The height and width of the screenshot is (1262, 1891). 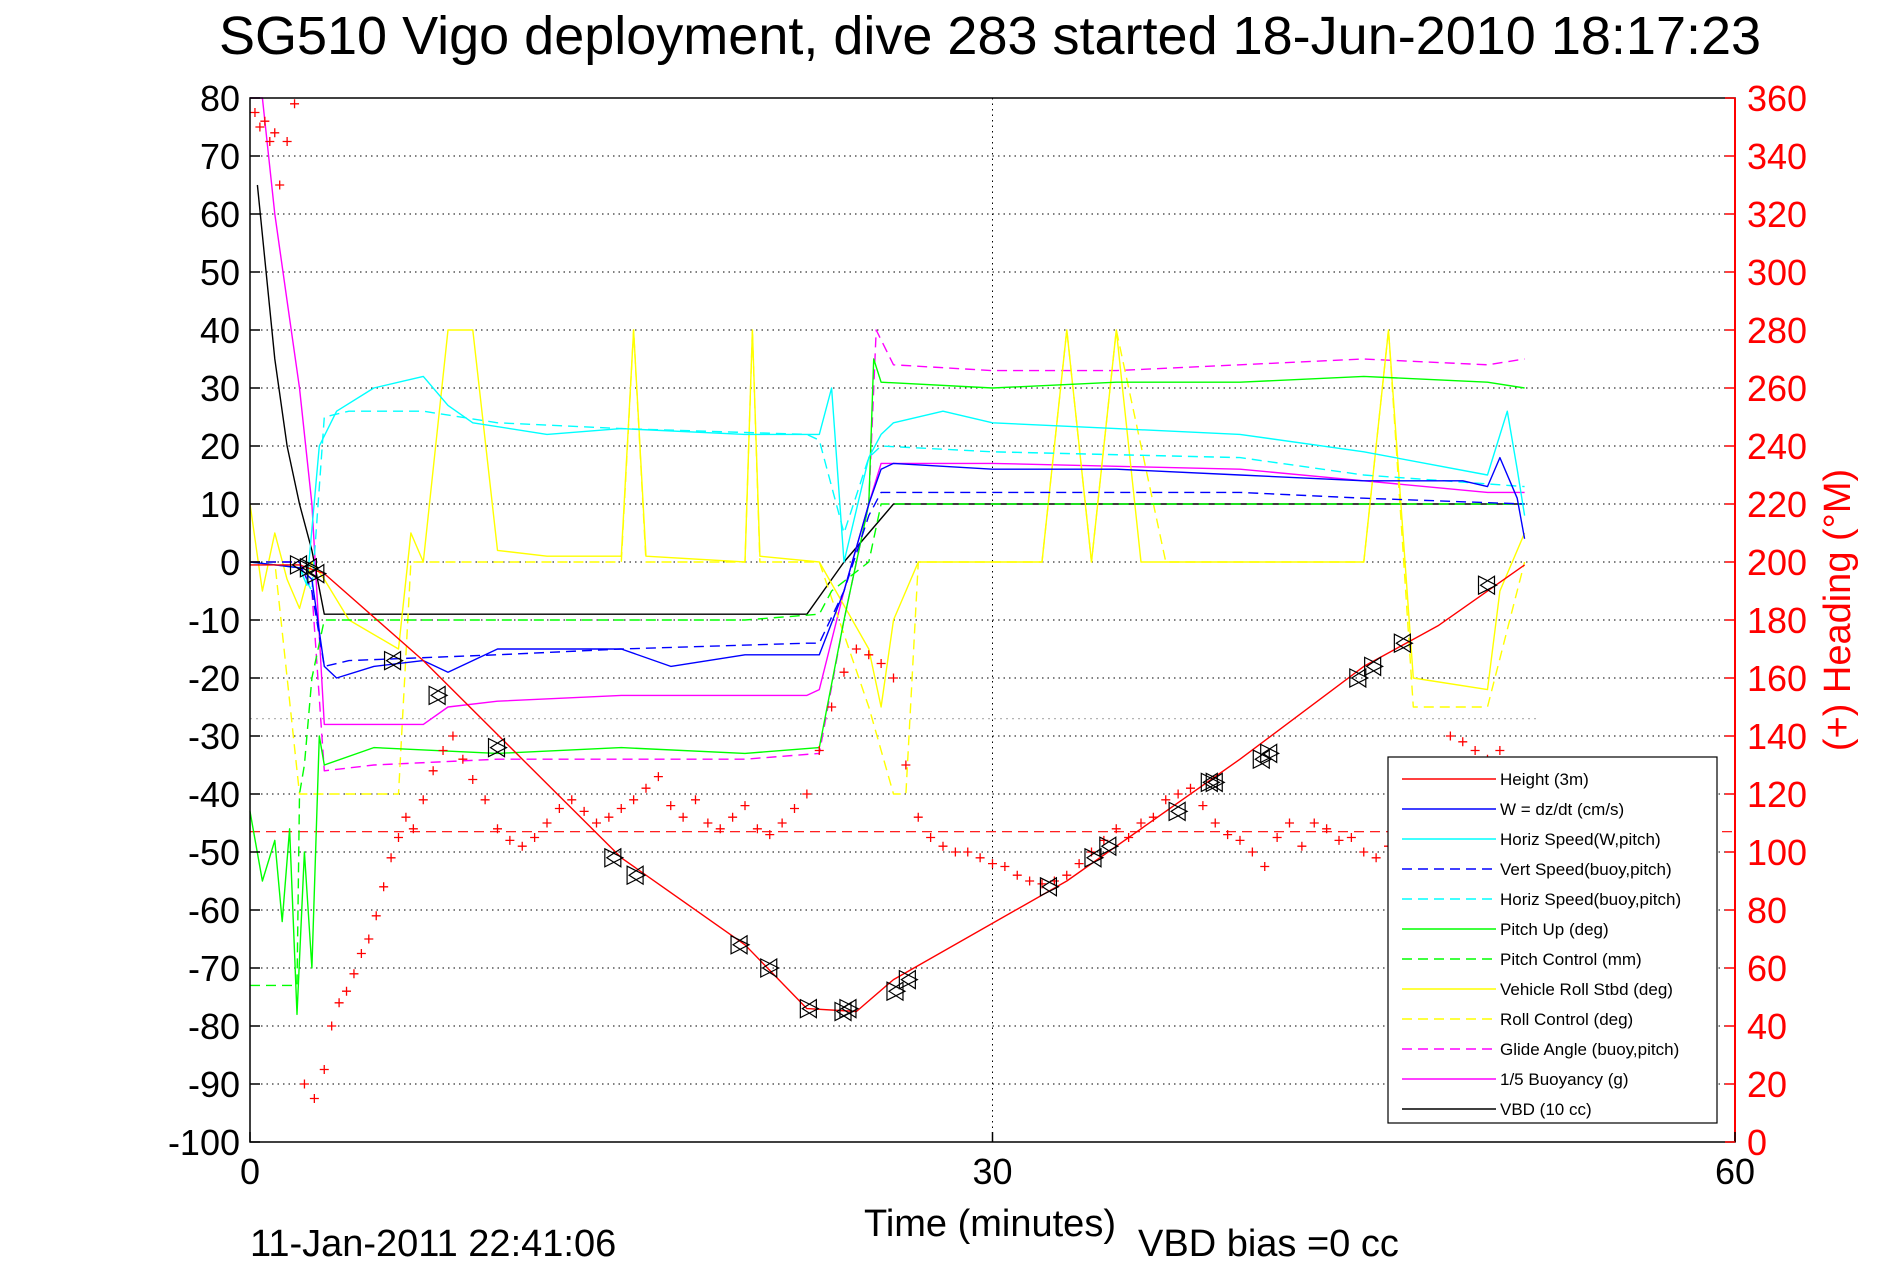 What do you see at coordinates (220, 214) in the screenshot?
I see `y-tick-label: 60` at bounding box center [220, 214].